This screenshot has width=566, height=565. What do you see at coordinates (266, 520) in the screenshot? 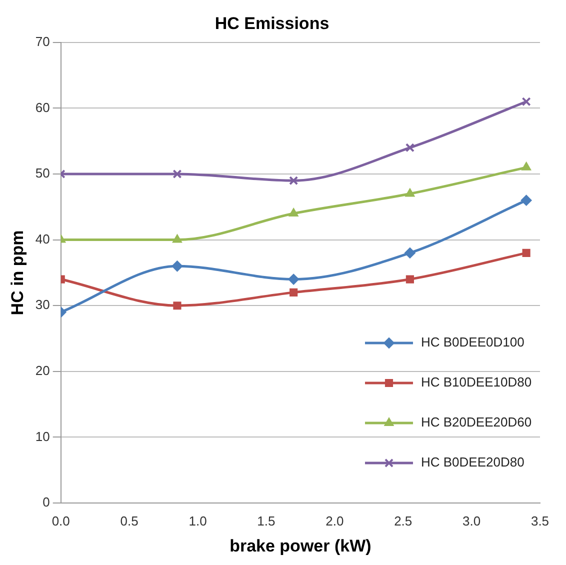
I see `x-tick-label: 1.5` at bounding box center [266, 520].